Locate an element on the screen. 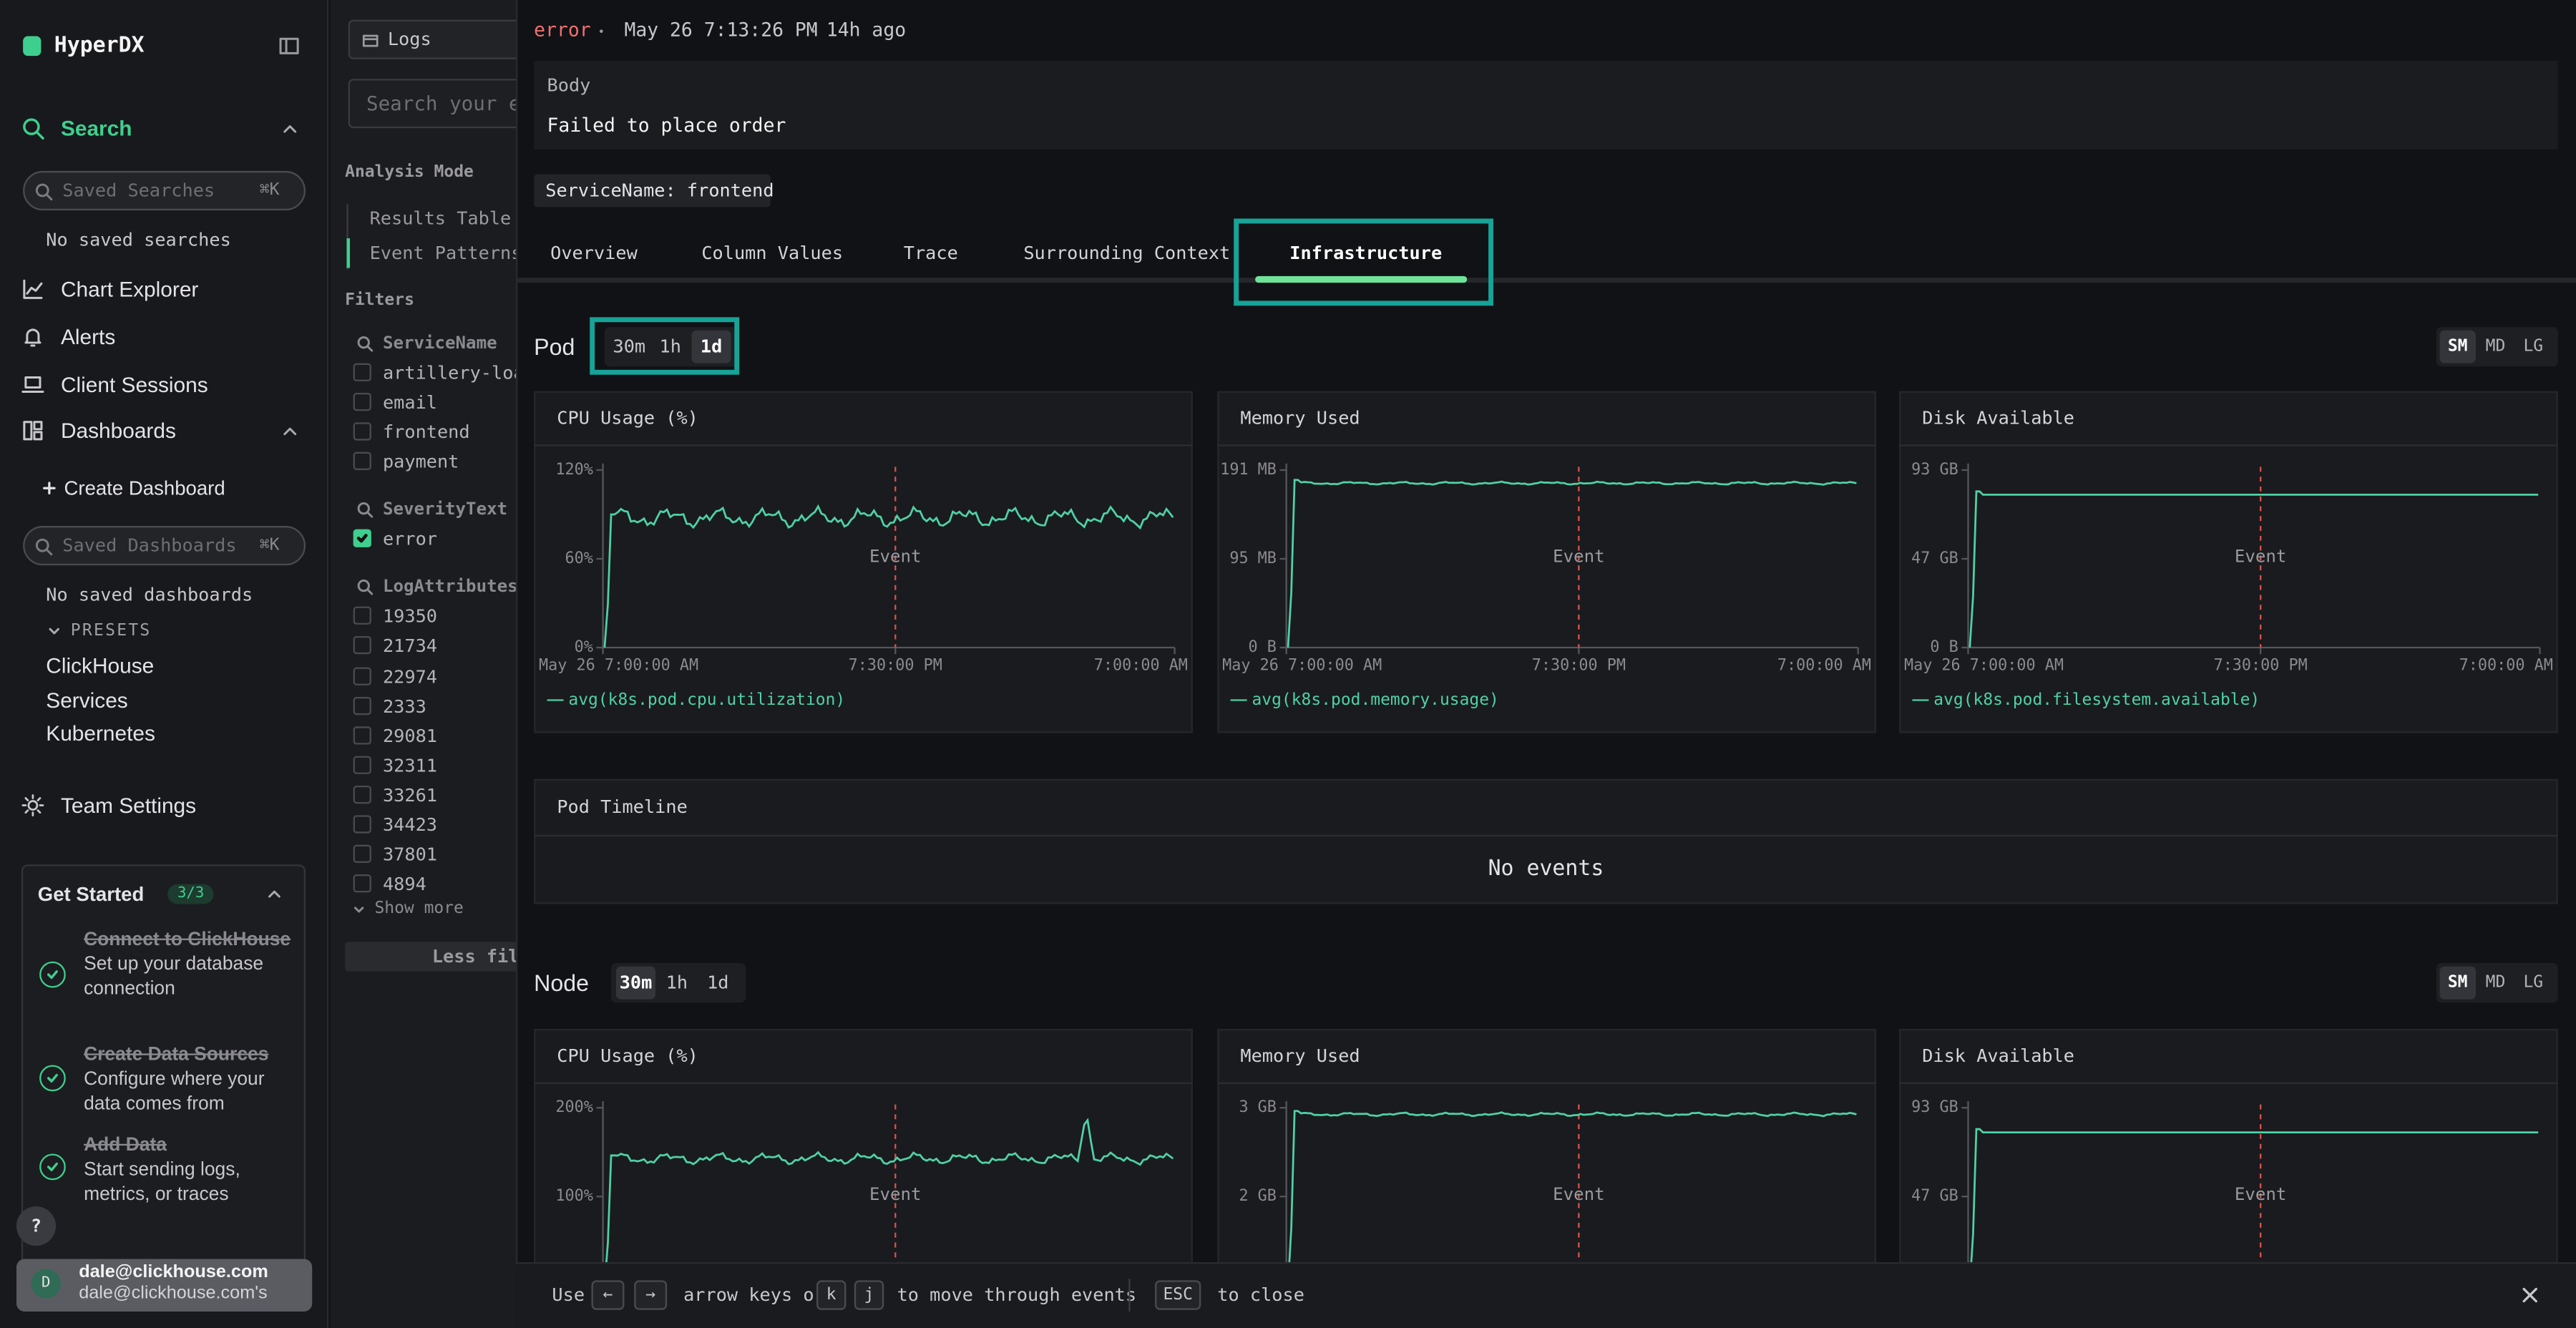 The width and height of the screenshot is (2576, 1328). range-button: 1d is located at coordinates (717, 983).